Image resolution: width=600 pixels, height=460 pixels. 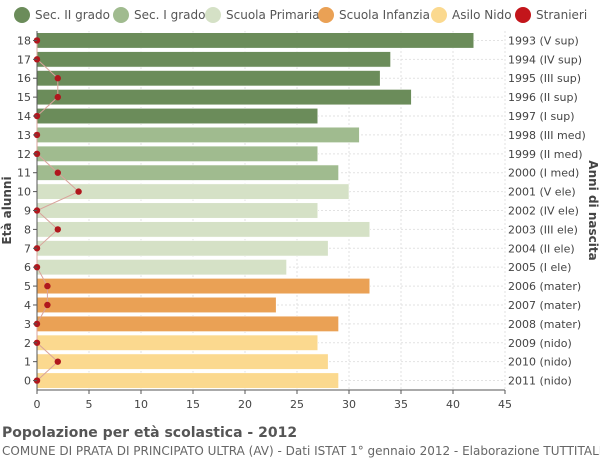 What do you see at coordinates (193, 404) in the screenshot?
I see `x-tick-label: 15` at bounding box center [193, 404].